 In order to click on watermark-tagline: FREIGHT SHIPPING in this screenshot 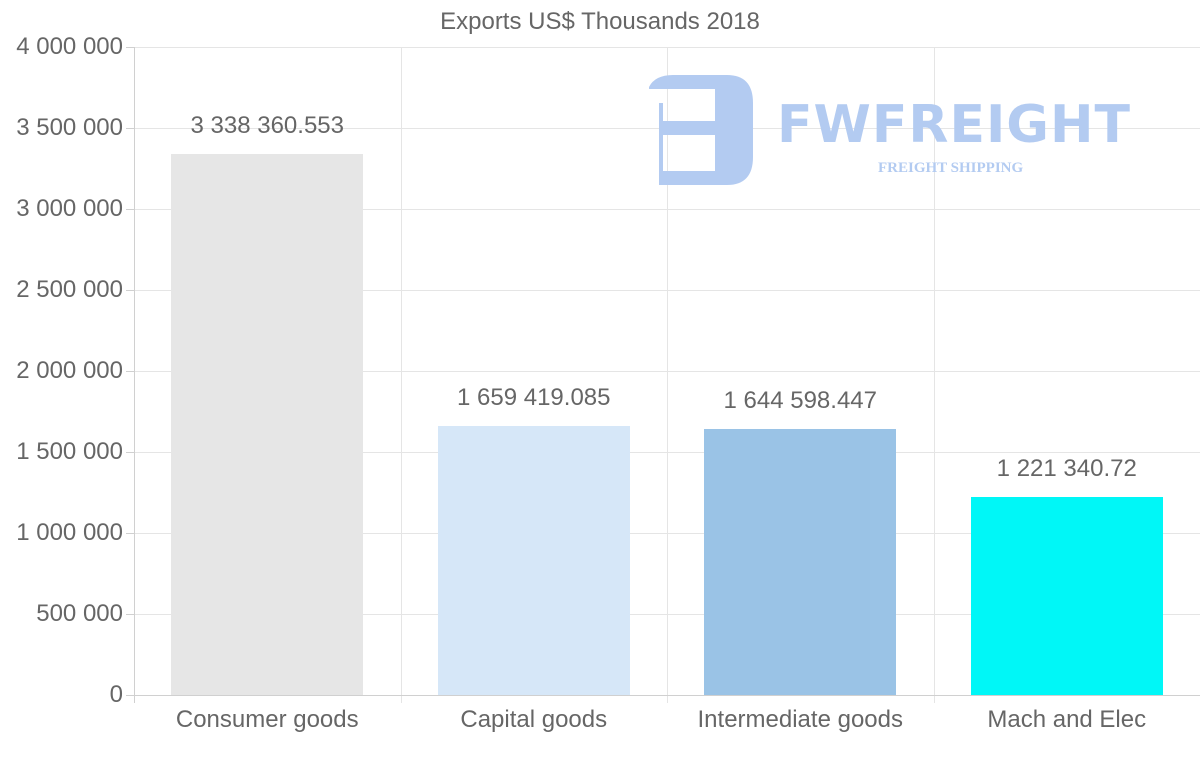, I will do `click(951, 168)`.